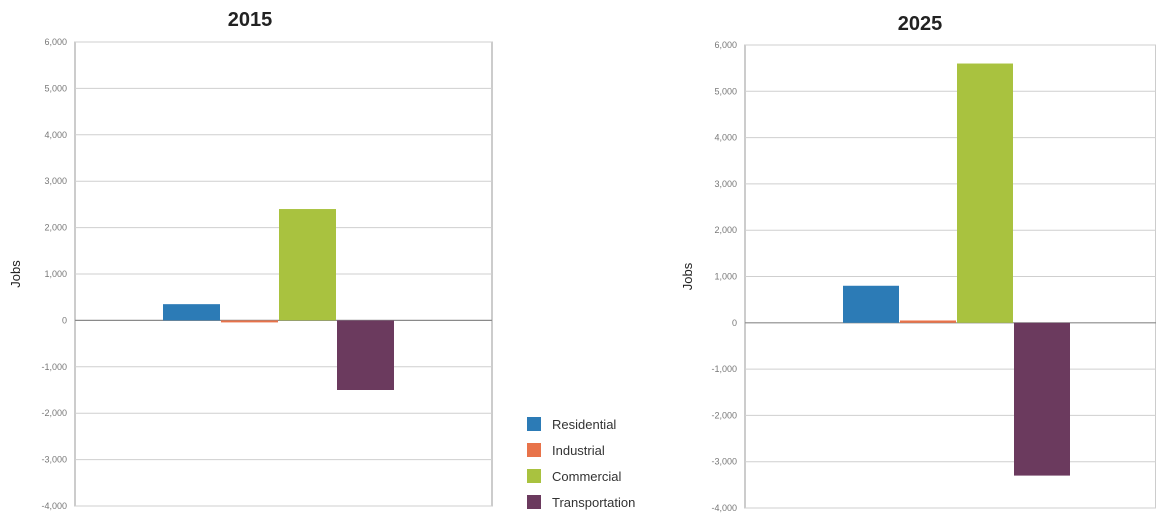 The width and height of the screenshot is (1156, 519). Describe the element at coordinates (534, 424) in the screenshot. I see `legend-swatch-residential` at that location.